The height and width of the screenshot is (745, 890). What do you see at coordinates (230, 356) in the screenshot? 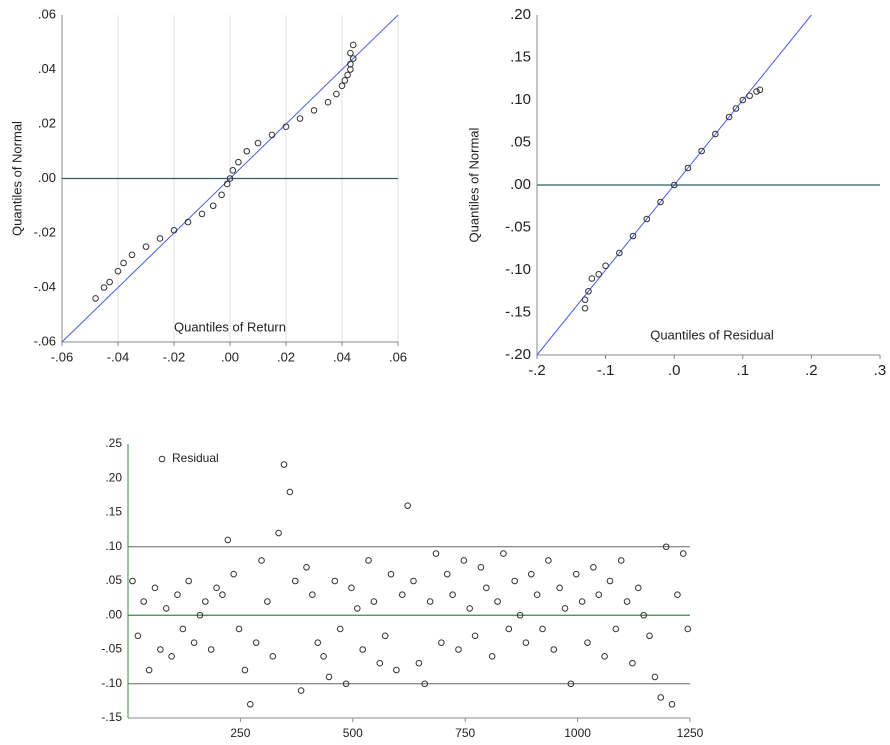
I see `x-tick-label: .00` at bounding box center [230, 356].